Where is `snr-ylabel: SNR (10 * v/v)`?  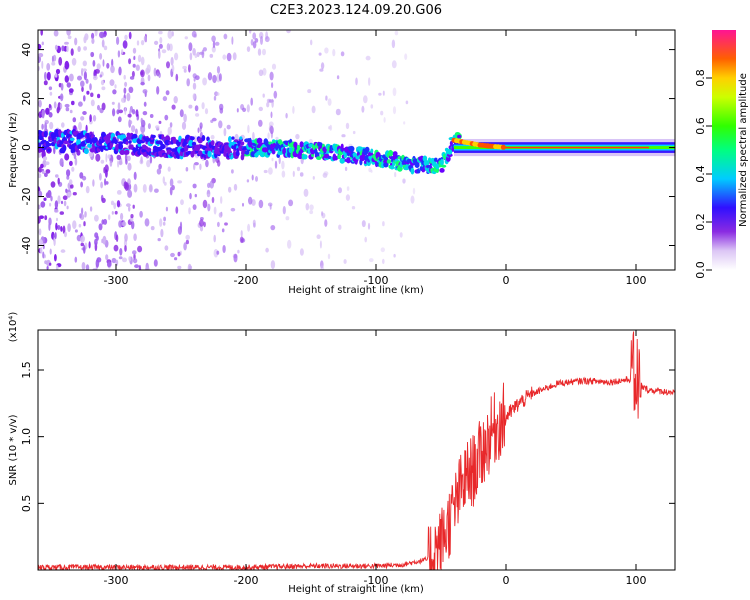 snr-ylabel: SNR (10 * v/v) is located at coordinates (13, 449).